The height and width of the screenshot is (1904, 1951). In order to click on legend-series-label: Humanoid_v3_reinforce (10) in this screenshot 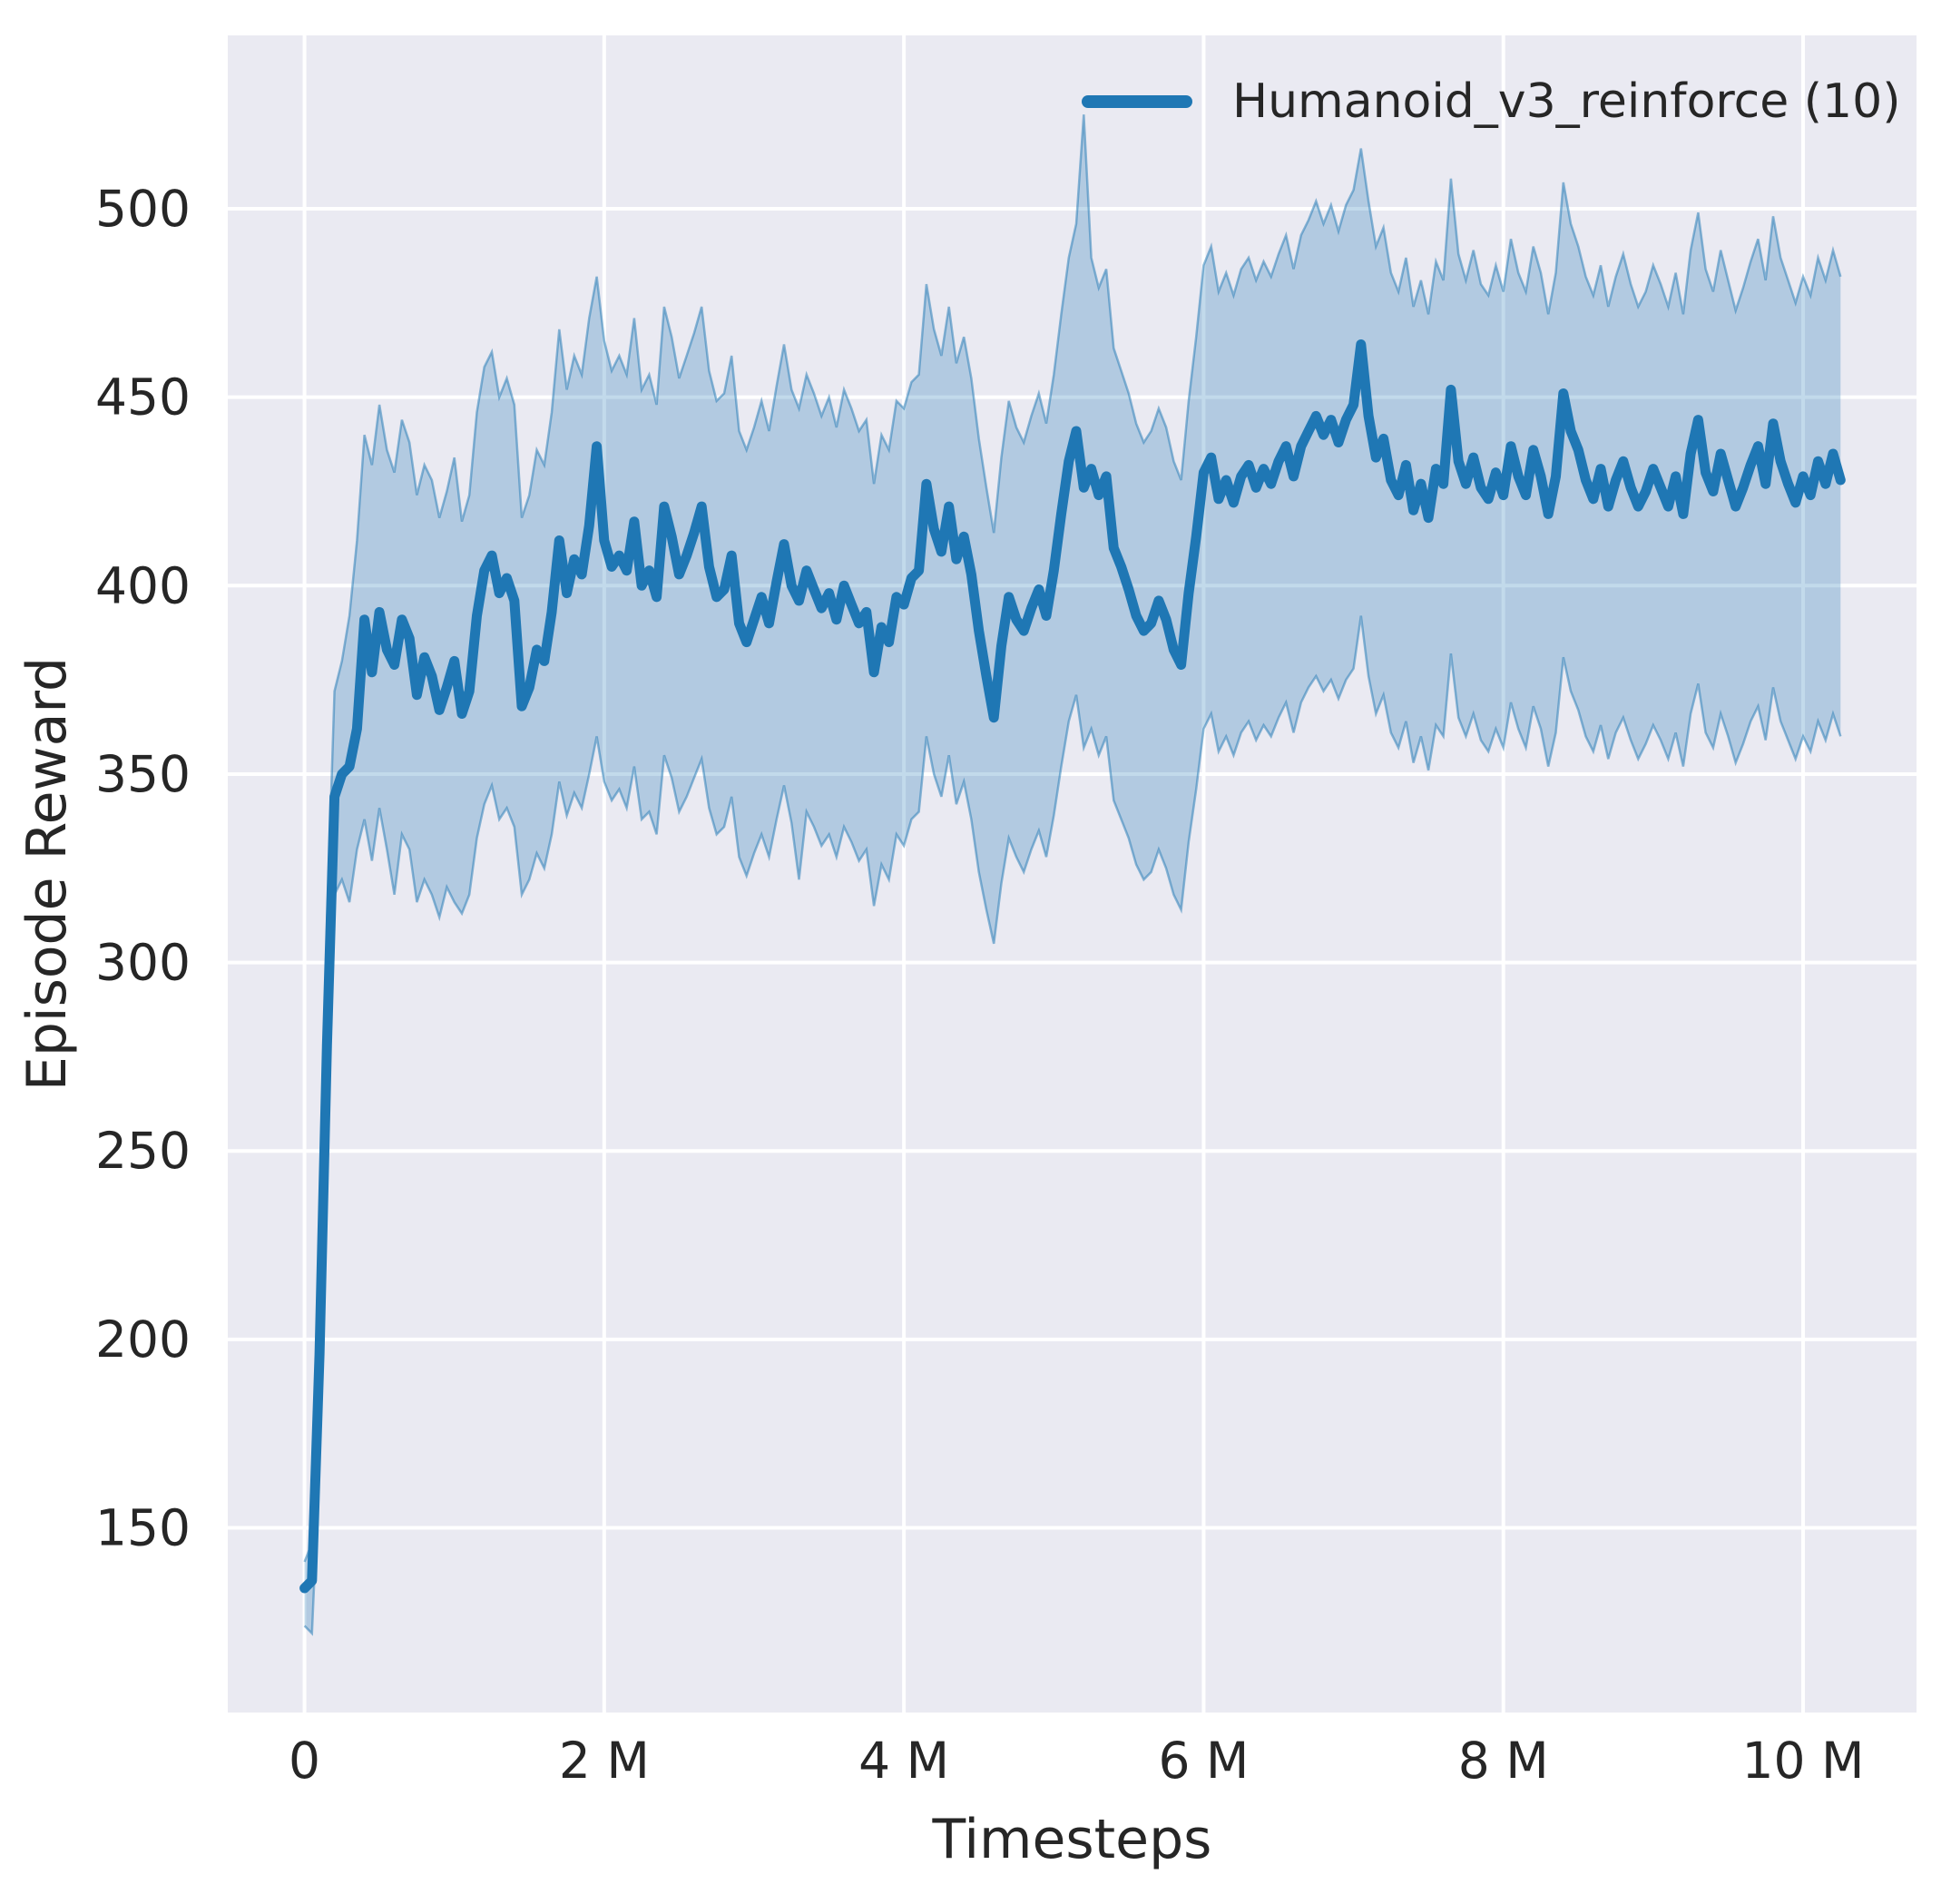, I will do `click(1566, 101)`.